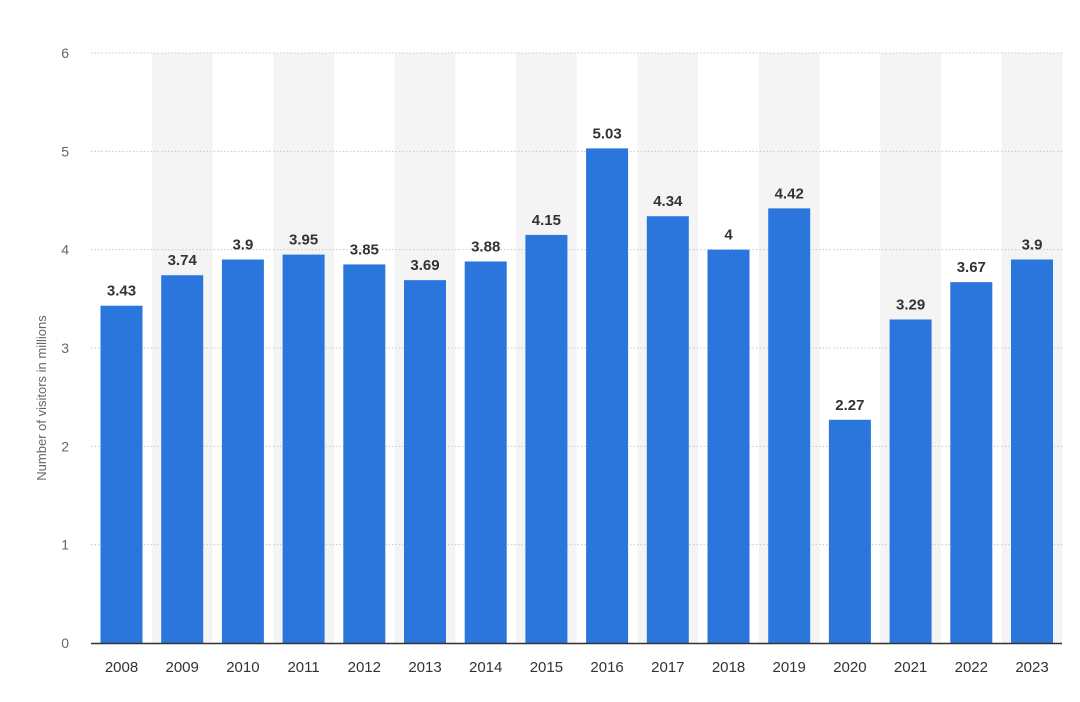  I want to click on data-label: 3.74, so click(183, 260).